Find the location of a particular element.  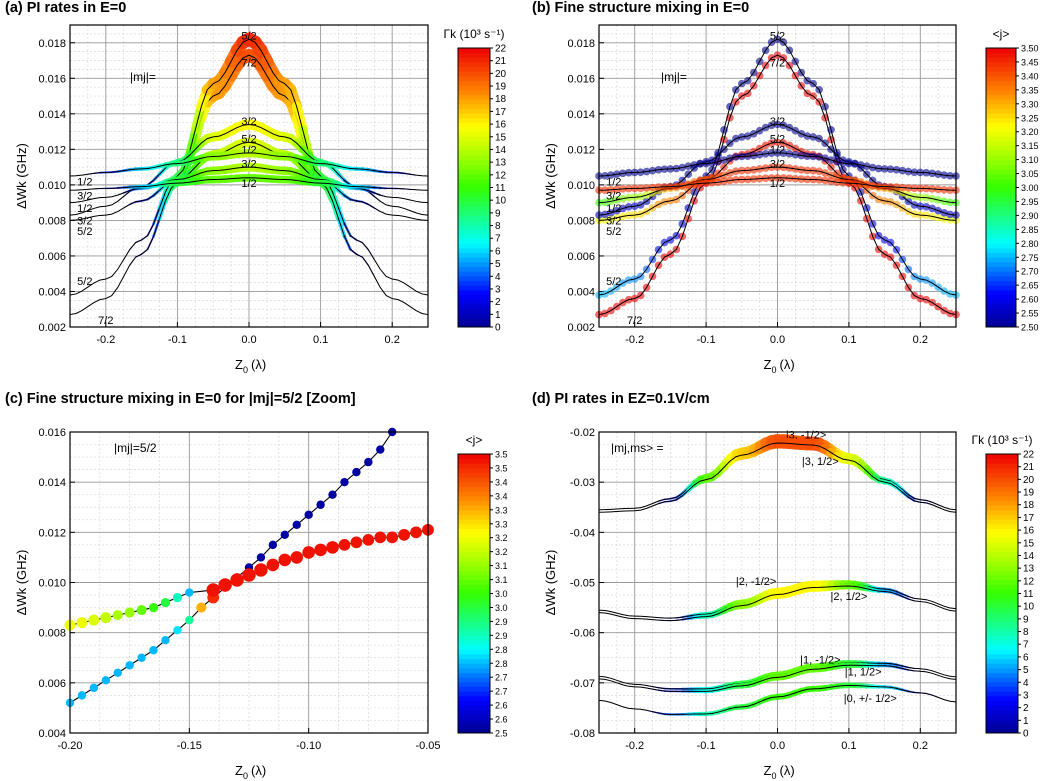

series-0: 7/2 7/2 is located at coordinates (777, 189).